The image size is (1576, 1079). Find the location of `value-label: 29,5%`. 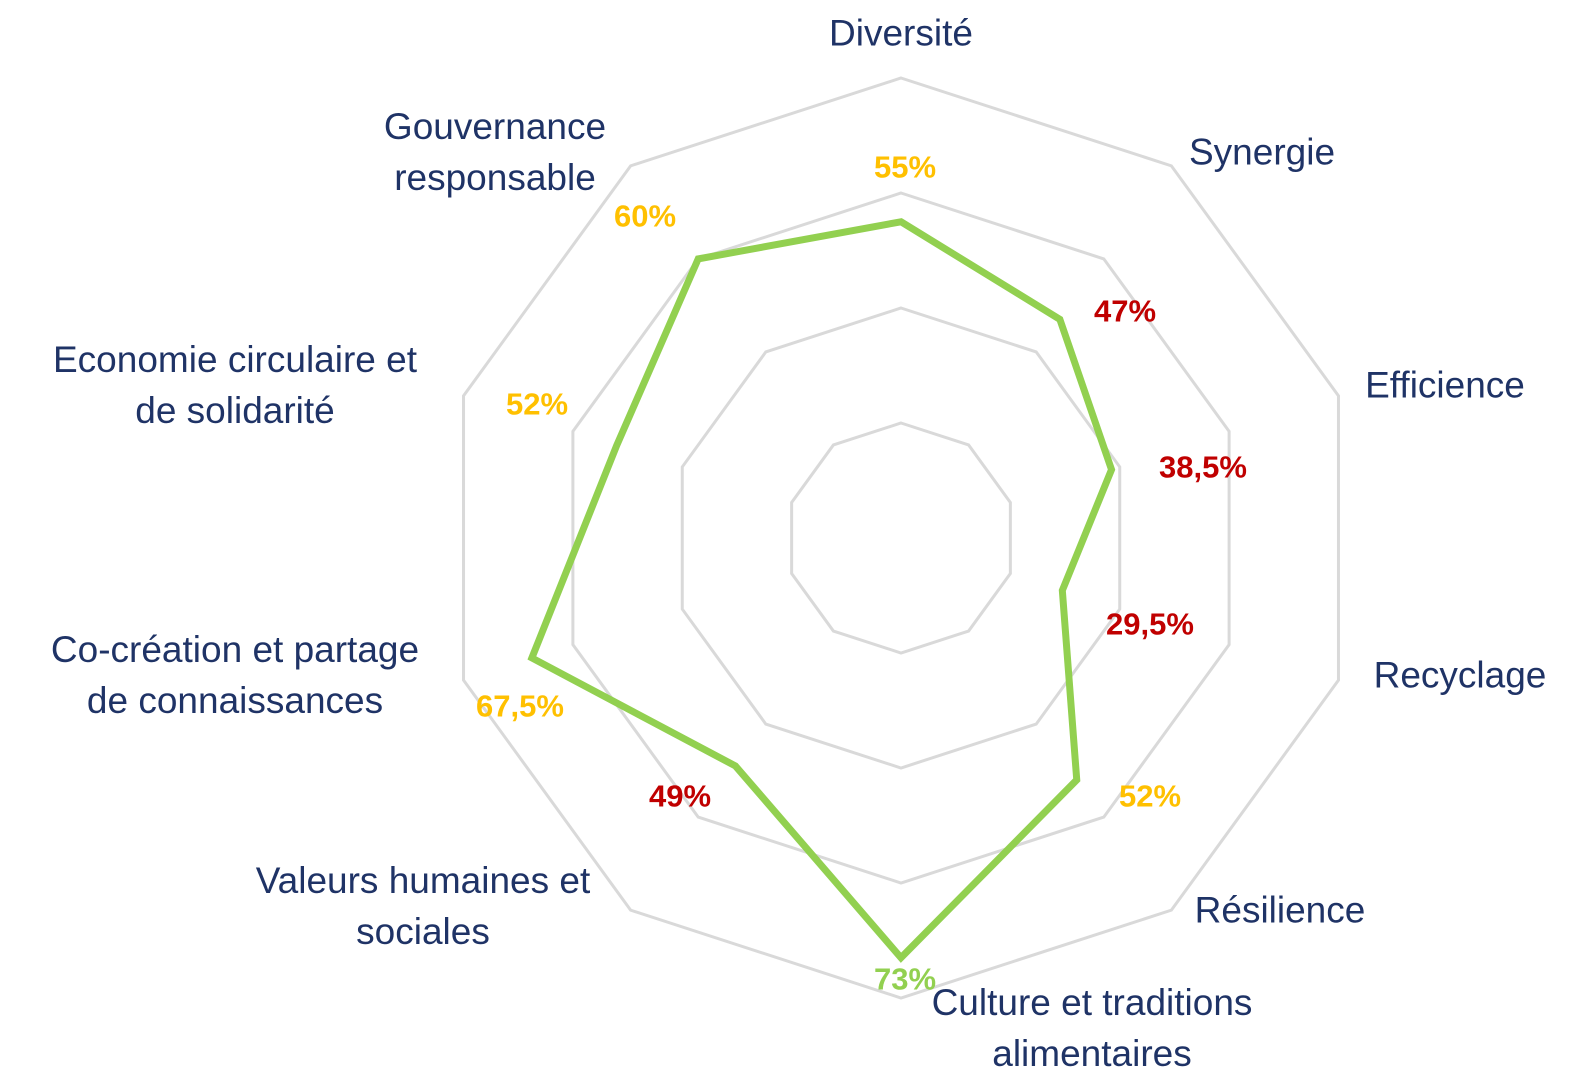

value-label: 29,5% is located at coordinates (1150, 624).